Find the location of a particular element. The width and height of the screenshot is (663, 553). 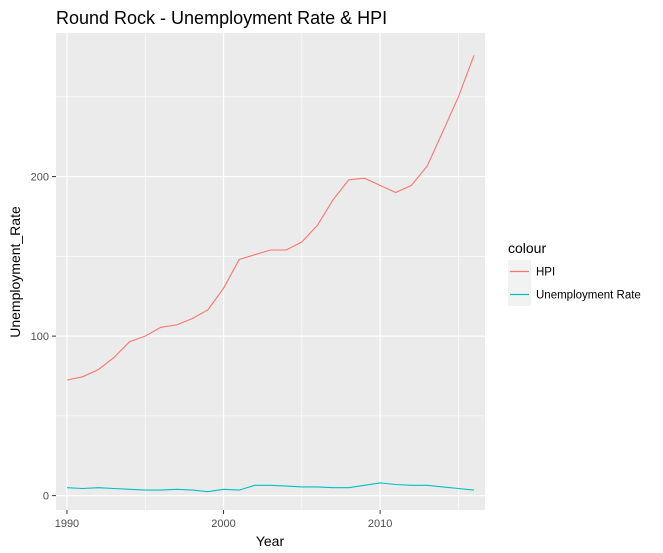

x-axis-title: Year is located at coordinates (270, 541).